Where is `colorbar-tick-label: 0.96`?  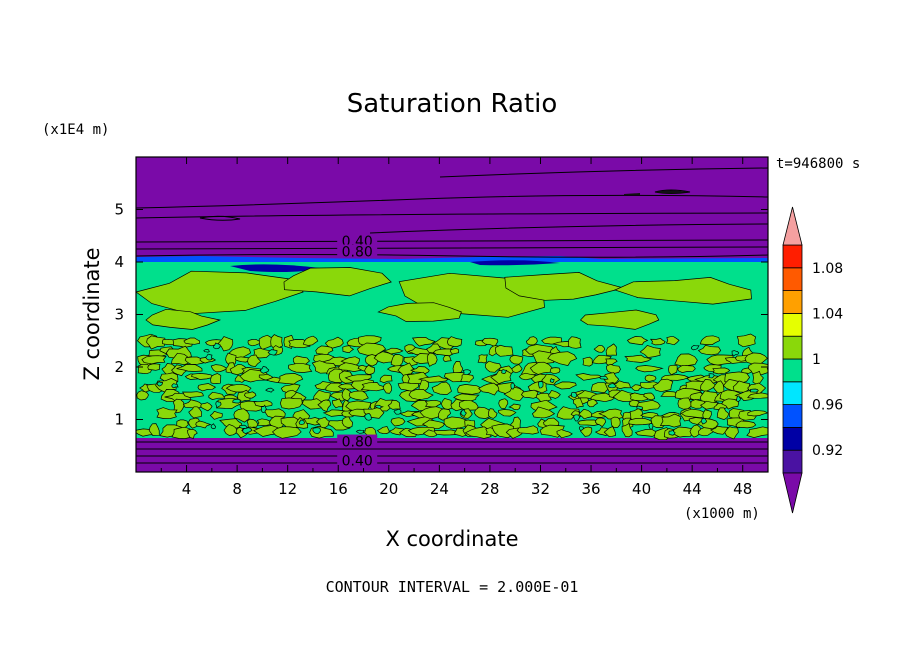 colorbar-tick-label: 0.96 is located at coordinates (827, 406).